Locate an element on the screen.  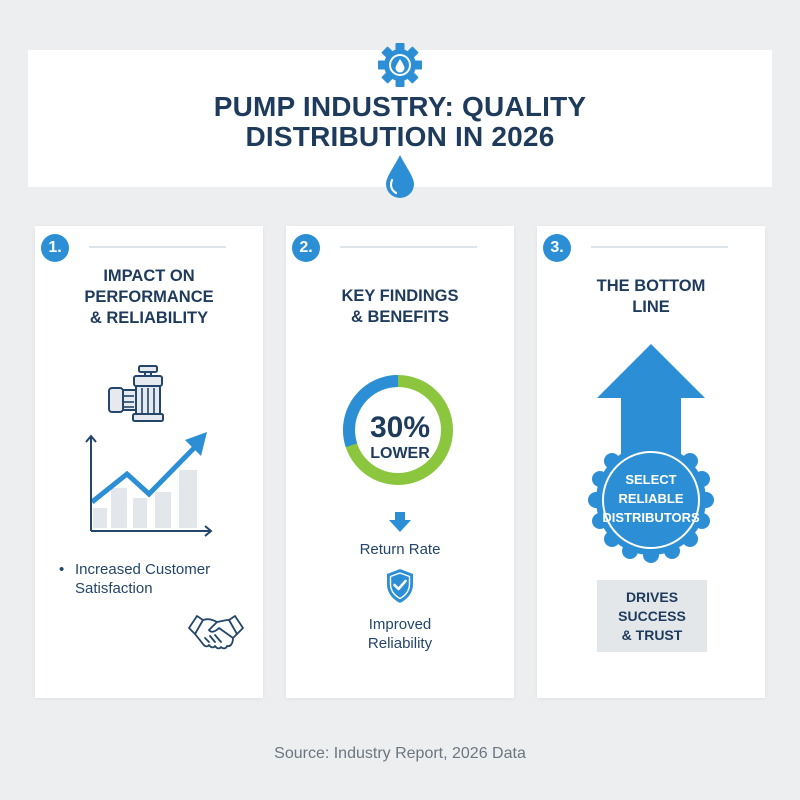
growth-chart-icon is located at coordinates (149, 484).